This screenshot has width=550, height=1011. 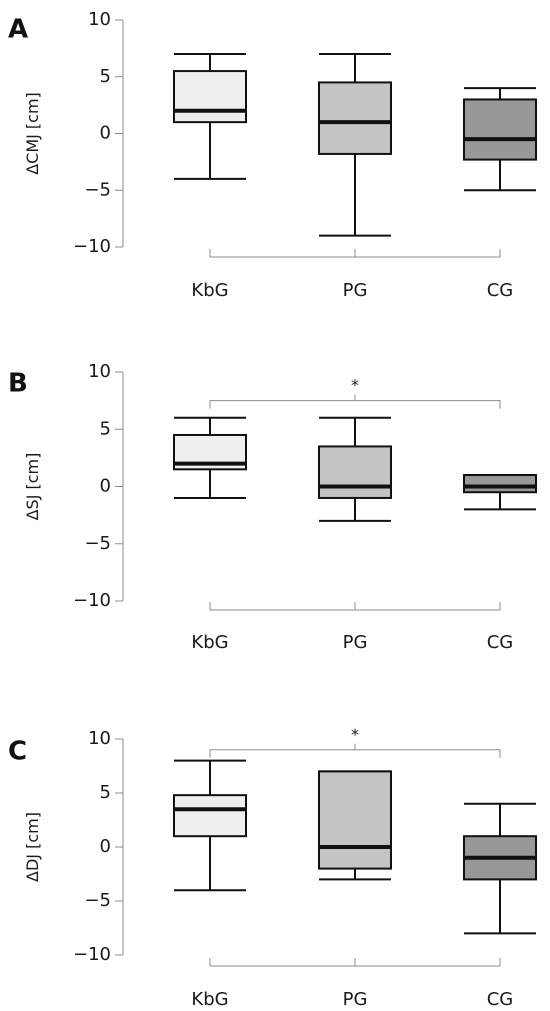 What do you see at coordinates (17, 752) in the screenshot?
I see `panel-label: C` at bounding box center [17, 752].